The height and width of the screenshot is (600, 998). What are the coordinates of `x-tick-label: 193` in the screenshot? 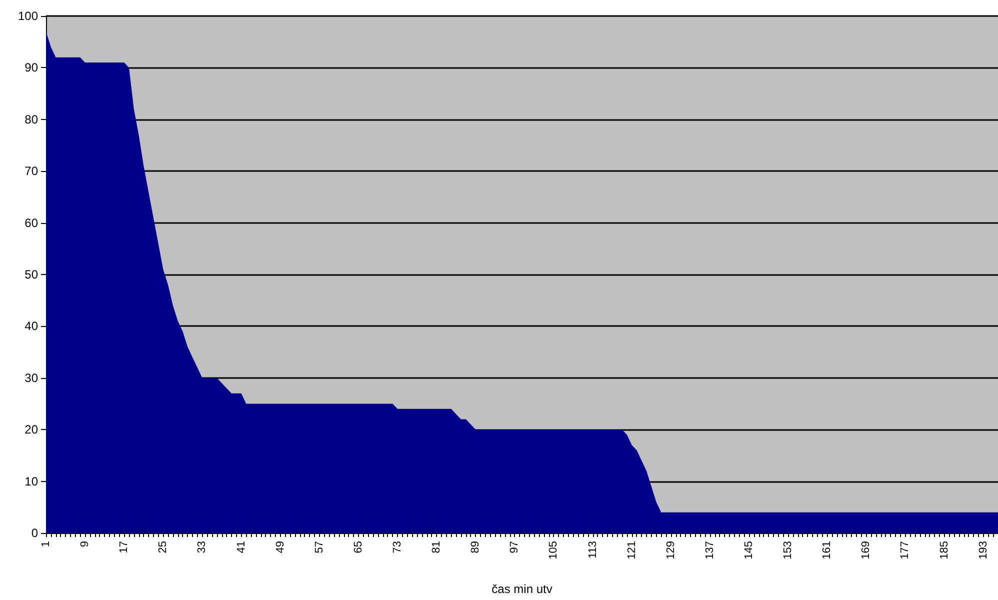 It's located at (983, 550).